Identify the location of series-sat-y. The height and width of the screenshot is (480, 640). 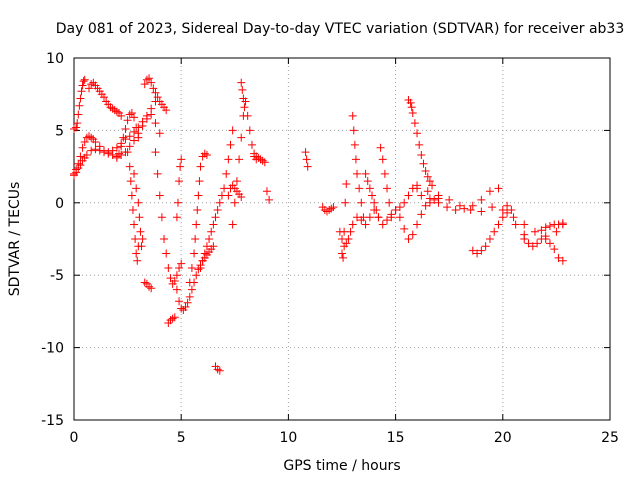
(344, 220).